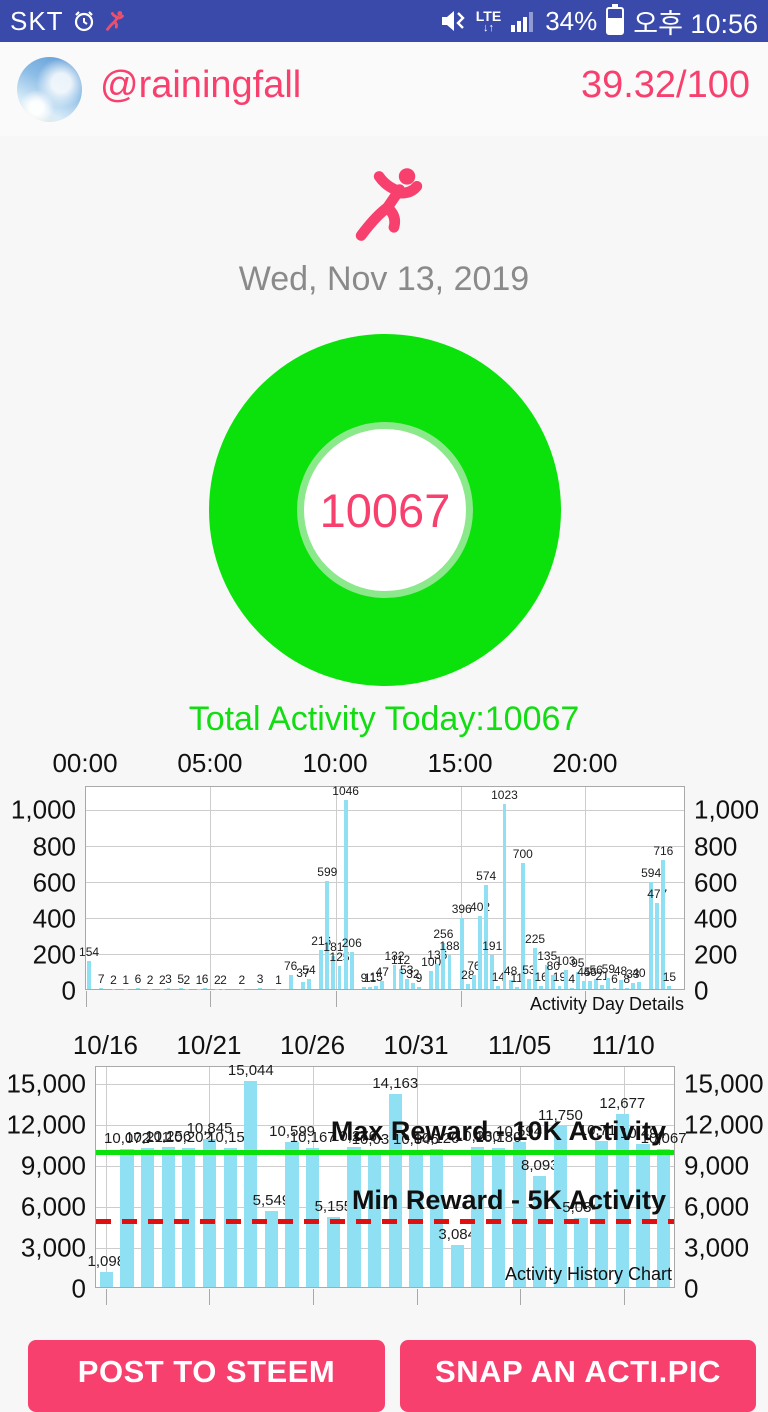  What do you see at coordinates (127, 1177) in the screenshot?
I see `bar-slot: 10,072` at bounding box center [127, 1177].